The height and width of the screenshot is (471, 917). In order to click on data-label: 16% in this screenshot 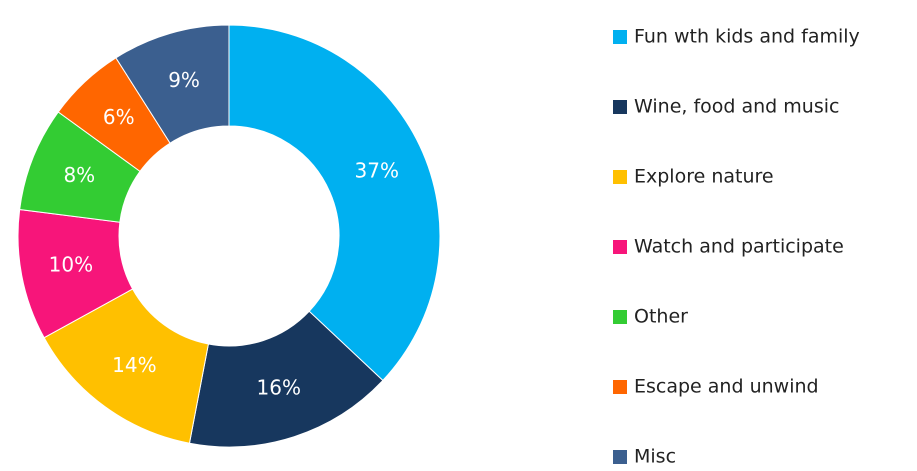, I will do `click(279, 388)`.